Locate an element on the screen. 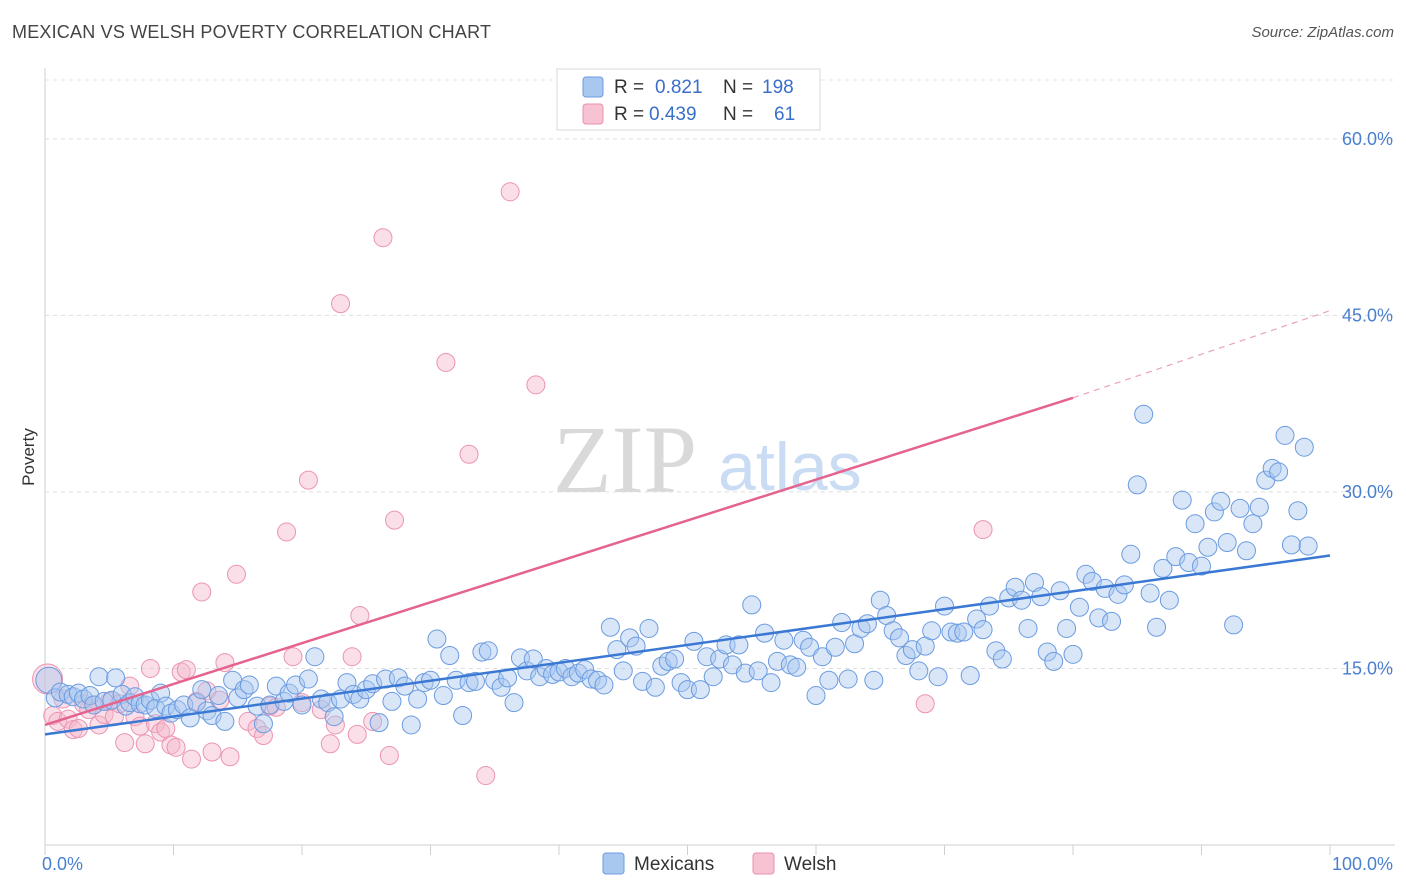  legend-swatch-welsh is located at coordinates (593, 114).